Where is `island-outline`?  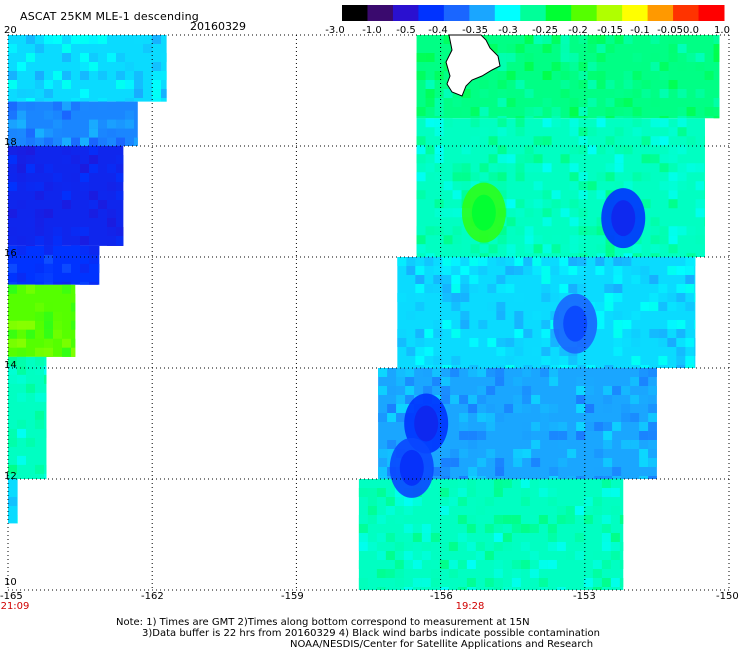 island-outline is located at coordinates (473, 65).